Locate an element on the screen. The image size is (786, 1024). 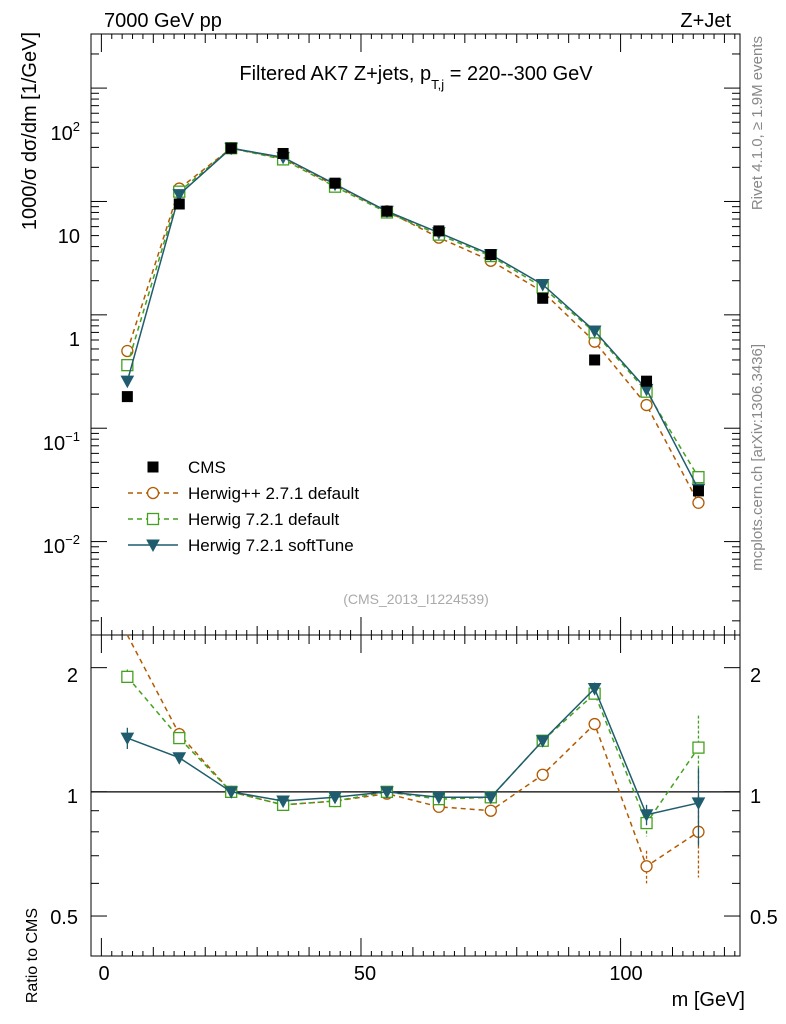
plot-title: Filtered AK7 Z+jets, pT,j = 220--300 GeV is located at coordinates (416, 77).